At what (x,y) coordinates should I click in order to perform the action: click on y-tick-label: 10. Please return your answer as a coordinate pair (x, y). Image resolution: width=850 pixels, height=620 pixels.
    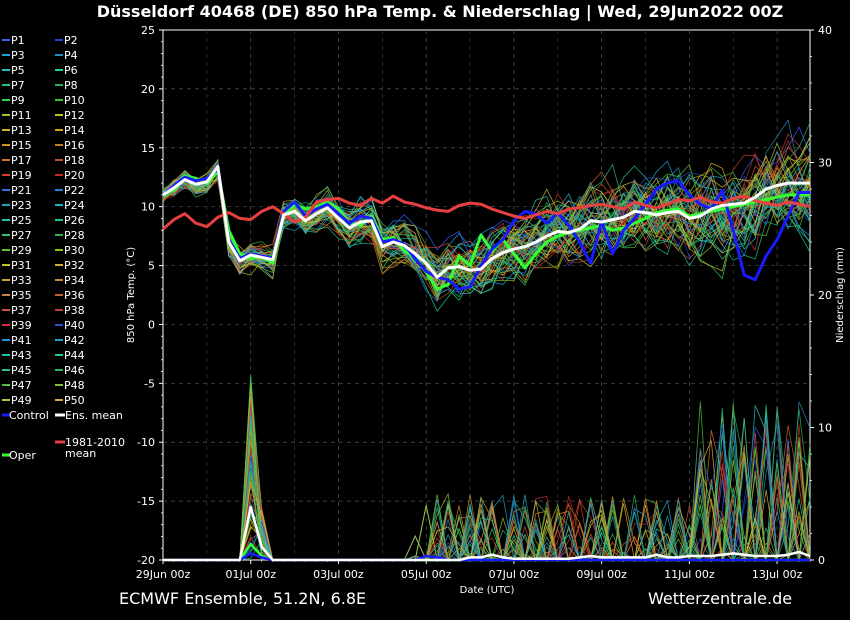
    Looking at the image, I should click on (148, 207).